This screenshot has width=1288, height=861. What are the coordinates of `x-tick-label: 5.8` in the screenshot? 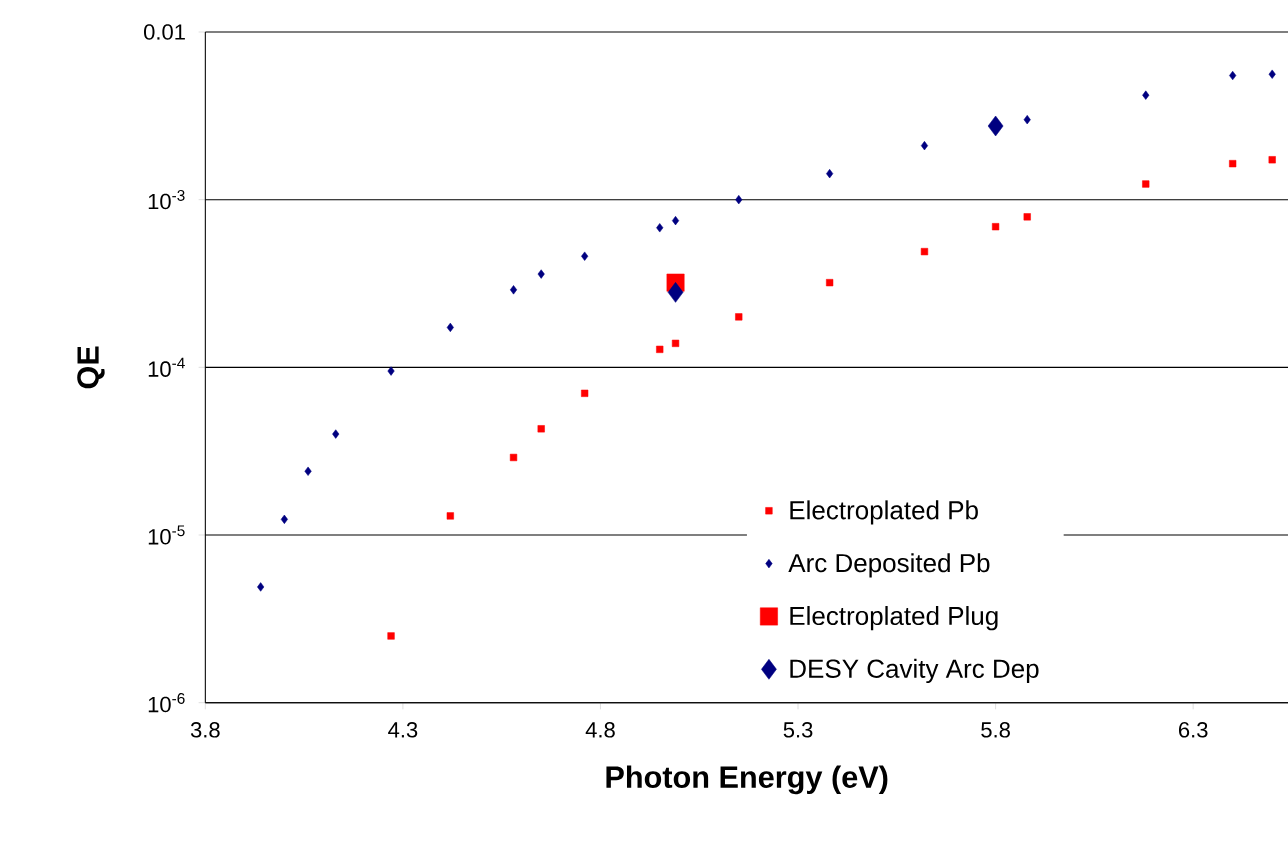 It's located at (995, 729).